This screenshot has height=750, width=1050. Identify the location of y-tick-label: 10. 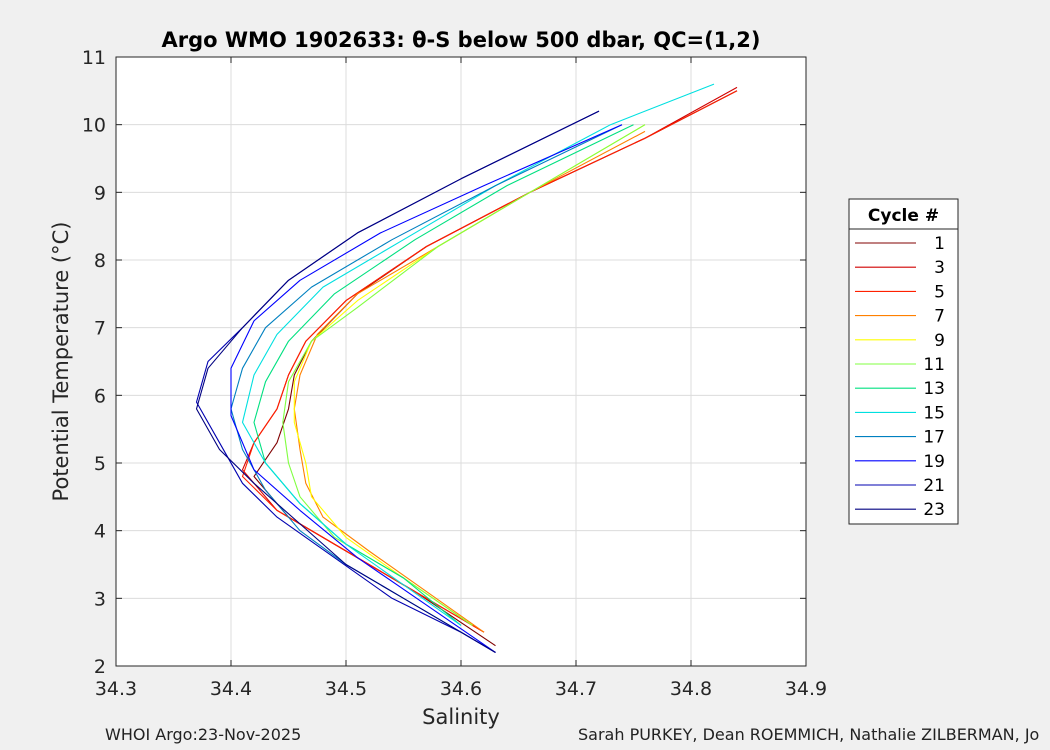
(94, 126).